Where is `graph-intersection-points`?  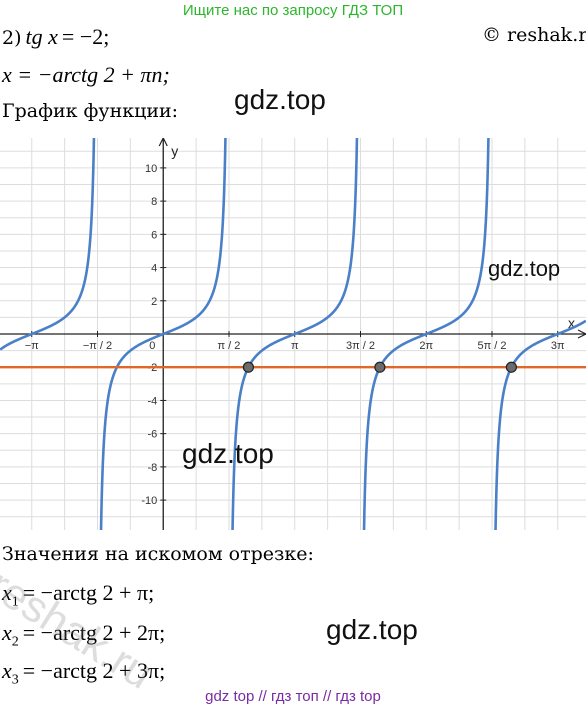
graph-intersection-points is located at coordinates (379, 367).